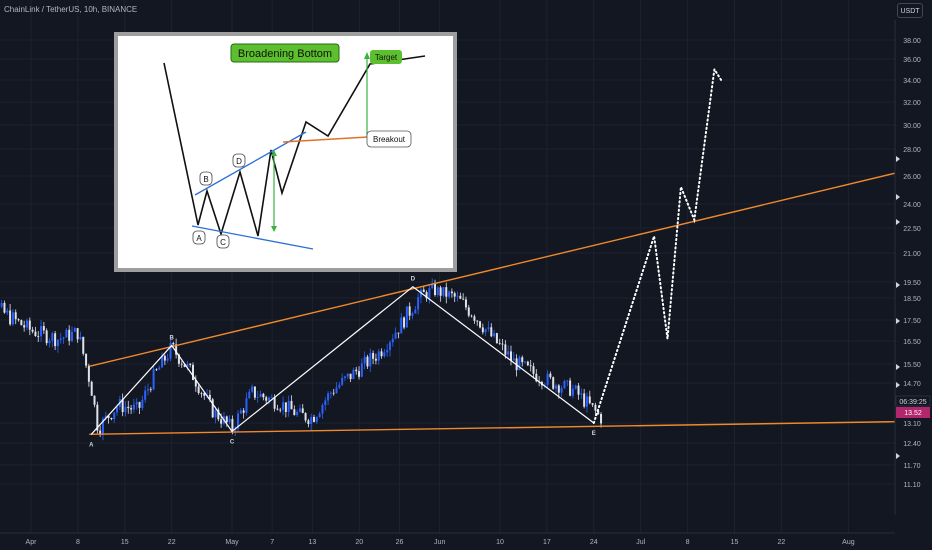  What do you see at coordinates (78, 542) in the screenshot?
I see `time-tick-label: 8` at bounding box center [78, 542].